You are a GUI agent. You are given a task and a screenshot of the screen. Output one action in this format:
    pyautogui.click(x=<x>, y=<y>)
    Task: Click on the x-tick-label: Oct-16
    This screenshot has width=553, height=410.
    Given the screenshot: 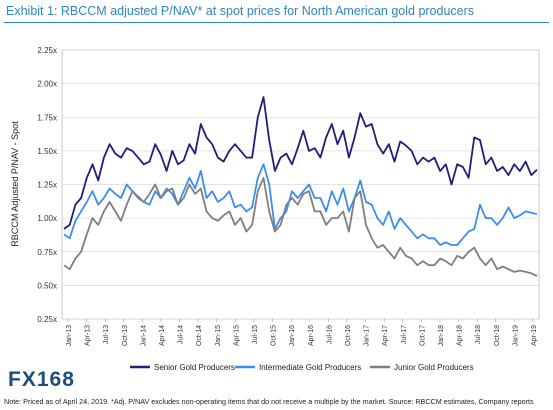 What is the action you would take?
    pyautogui.click(x=348, y=335)
    